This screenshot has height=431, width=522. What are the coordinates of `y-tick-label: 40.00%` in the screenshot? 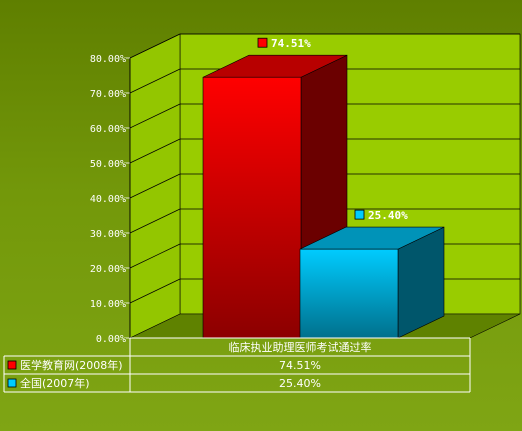 It's located at (108, 199).